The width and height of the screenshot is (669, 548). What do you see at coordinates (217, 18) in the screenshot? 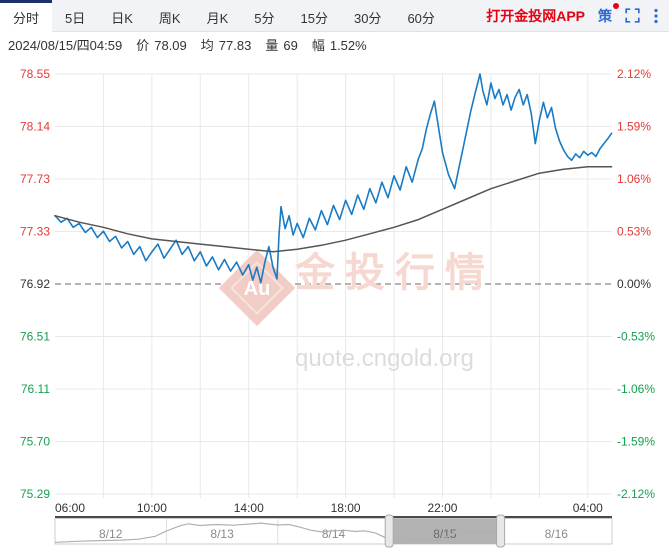
I see `tab-月K: 月K` at bounding box center [217, 18].